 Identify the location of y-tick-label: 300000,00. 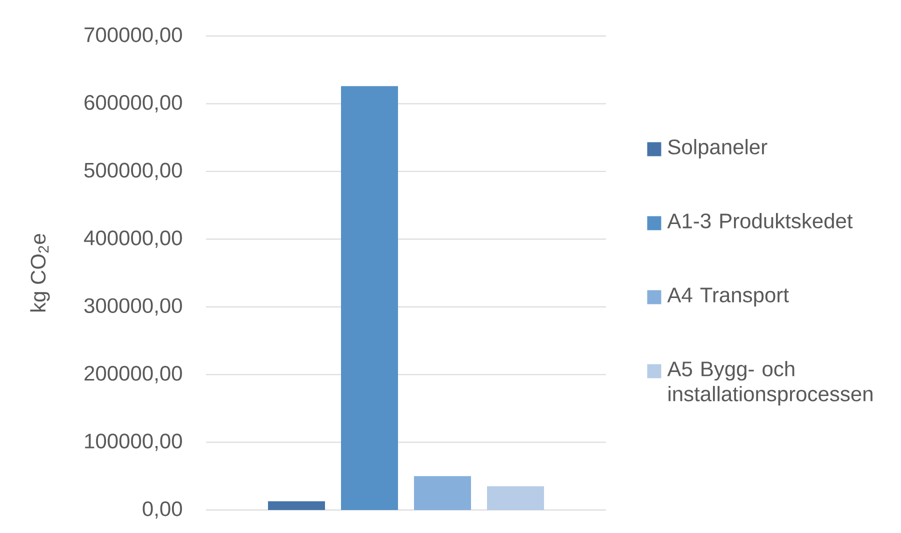
(133, 307).